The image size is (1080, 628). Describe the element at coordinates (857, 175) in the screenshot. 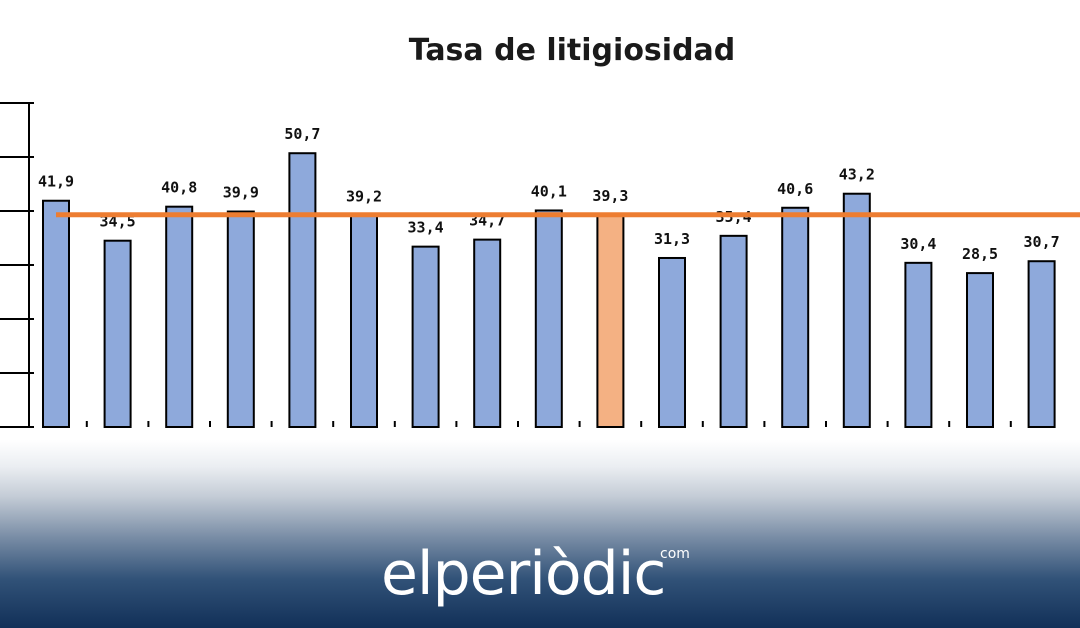

I see `data-label: 43,2` at that location.